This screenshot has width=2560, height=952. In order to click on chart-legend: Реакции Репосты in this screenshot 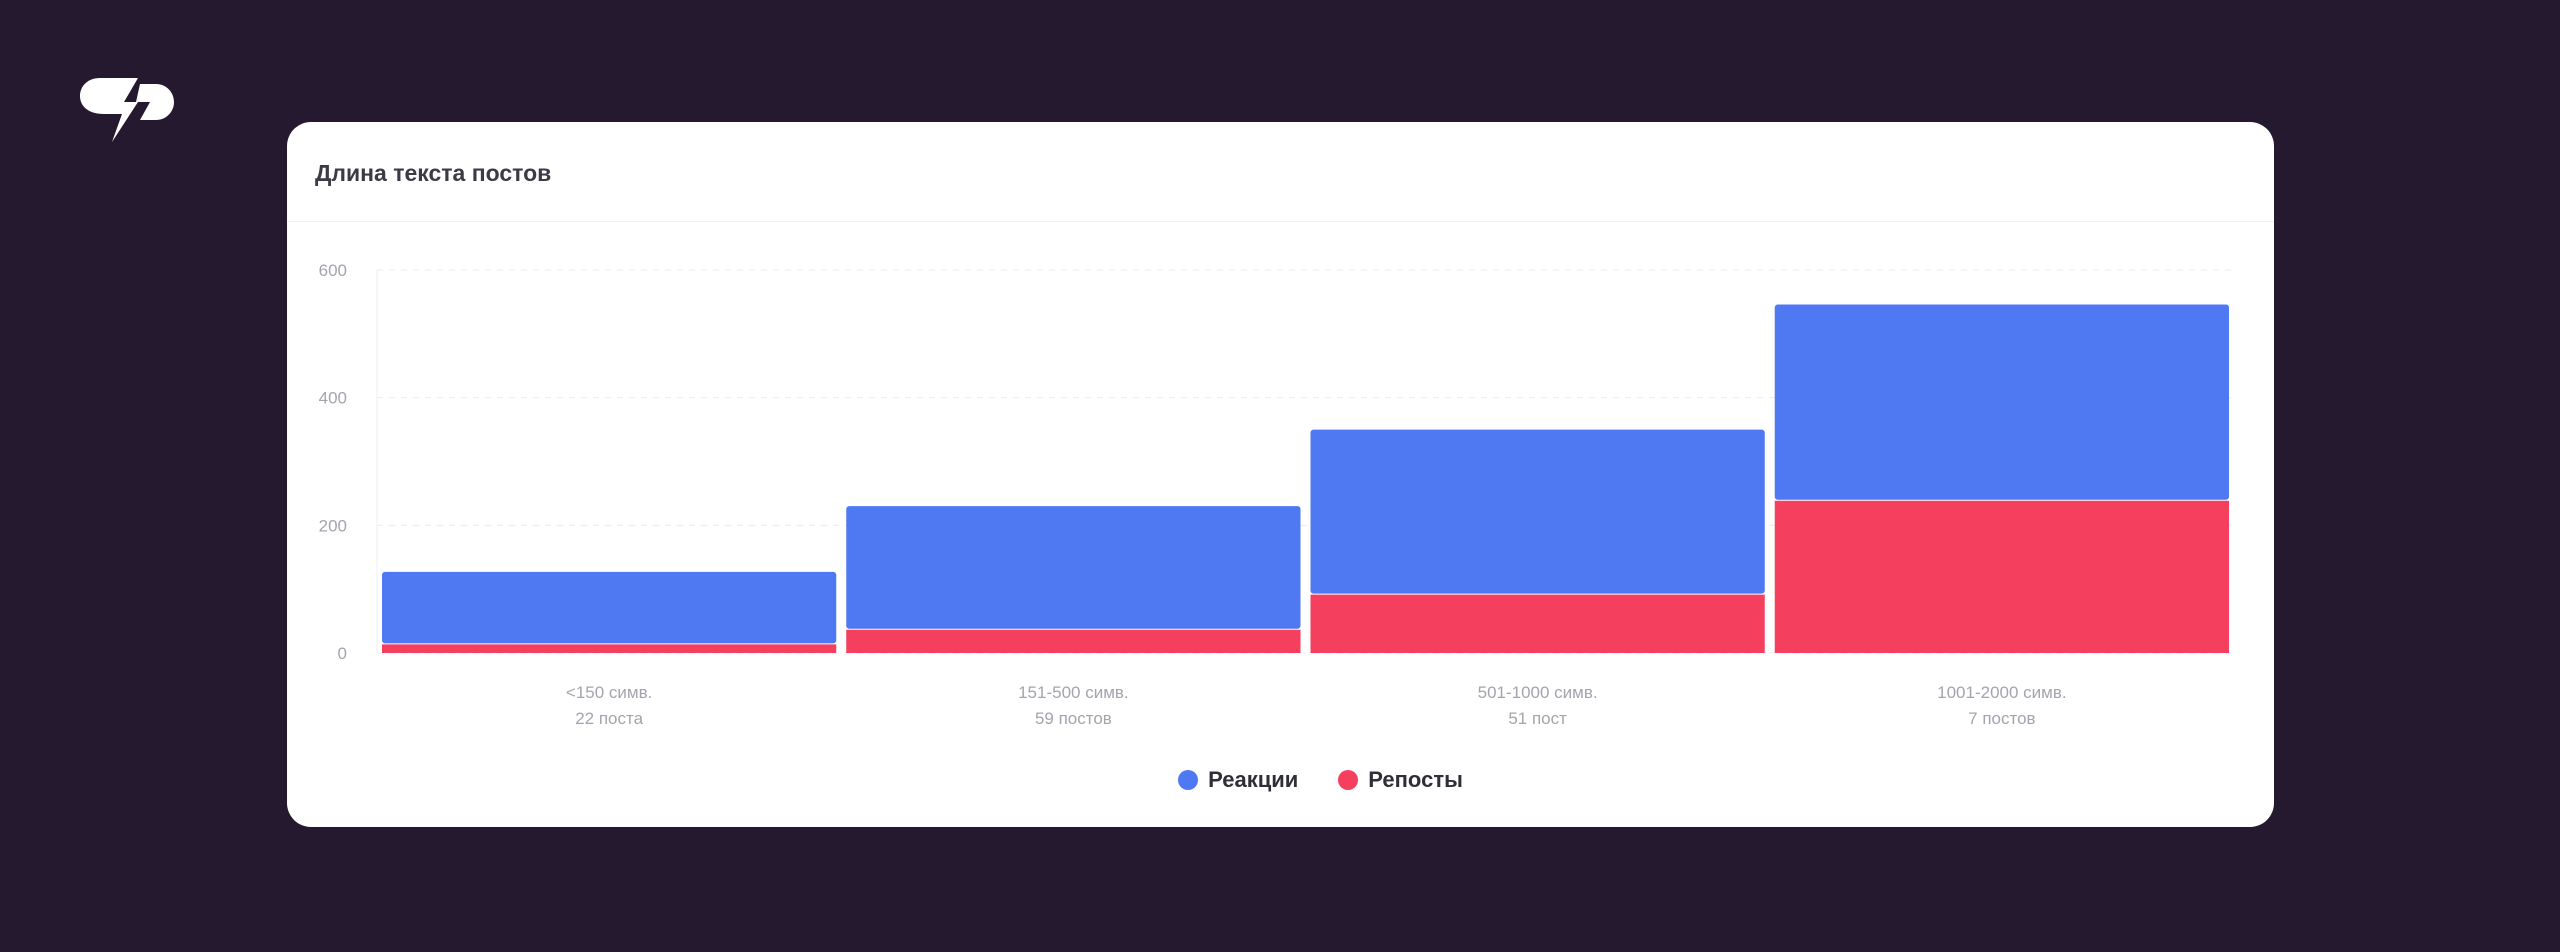, I will do `click(1280, 780)`.